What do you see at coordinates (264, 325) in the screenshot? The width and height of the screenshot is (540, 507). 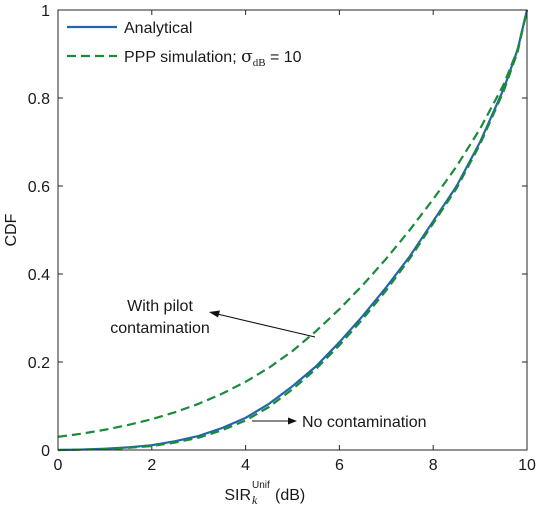 I see `annotation-pilot-arrow` at bounding box center [264, 325].